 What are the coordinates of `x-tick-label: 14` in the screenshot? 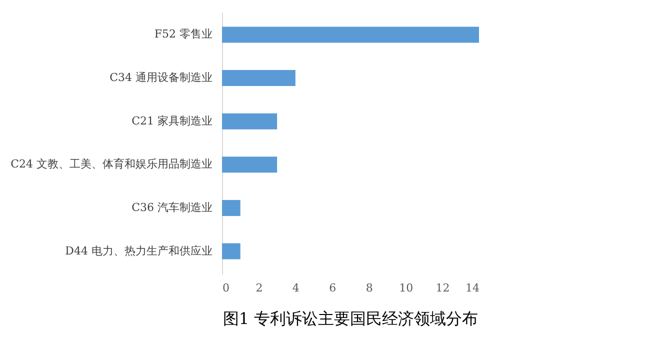 It's located at (473, 288).